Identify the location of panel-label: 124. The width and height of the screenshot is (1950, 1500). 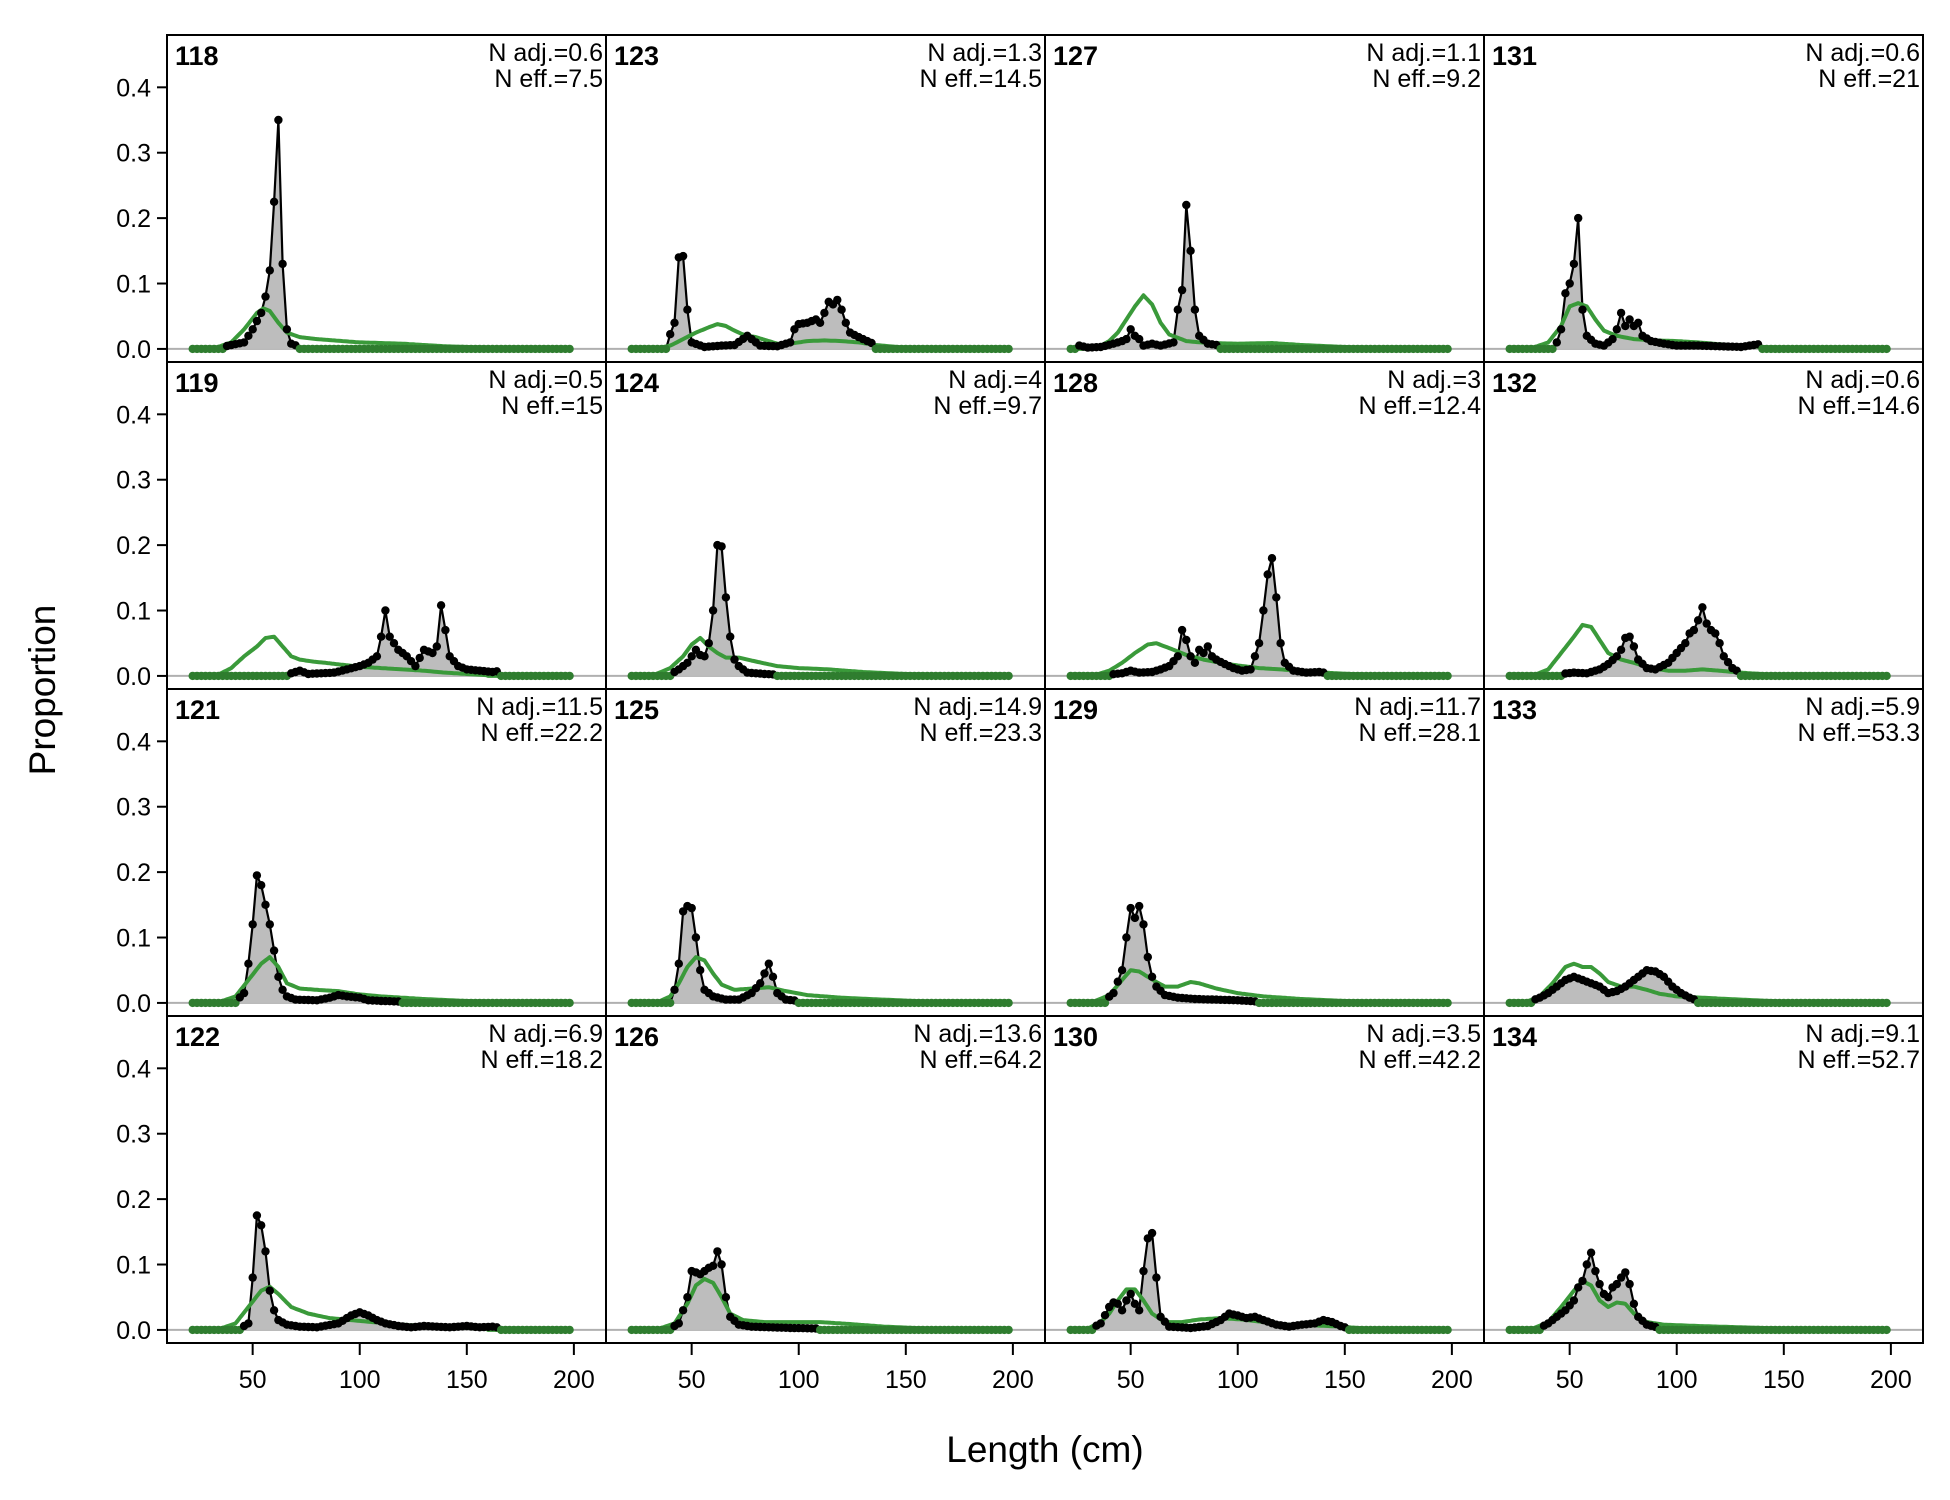
(636, 383).